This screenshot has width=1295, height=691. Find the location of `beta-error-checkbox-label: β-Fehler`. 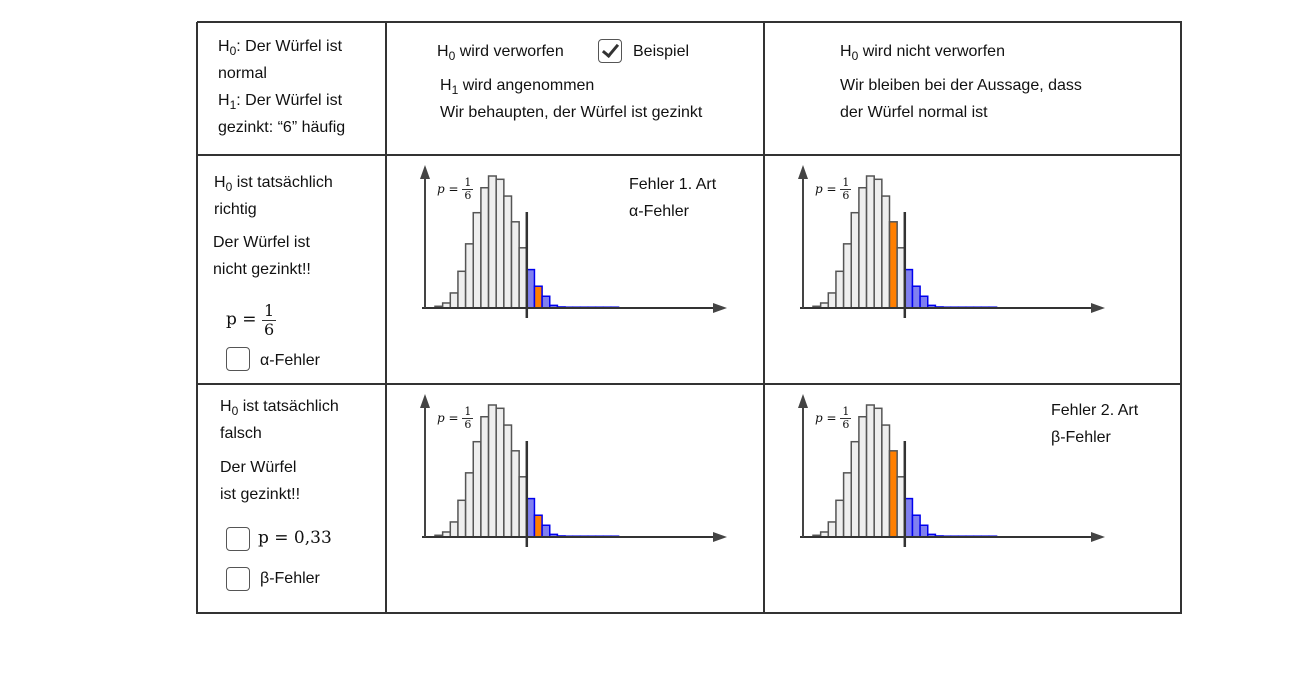

beta-error-checkbox-label: β-Fehler is located at coordinates (290, 578).